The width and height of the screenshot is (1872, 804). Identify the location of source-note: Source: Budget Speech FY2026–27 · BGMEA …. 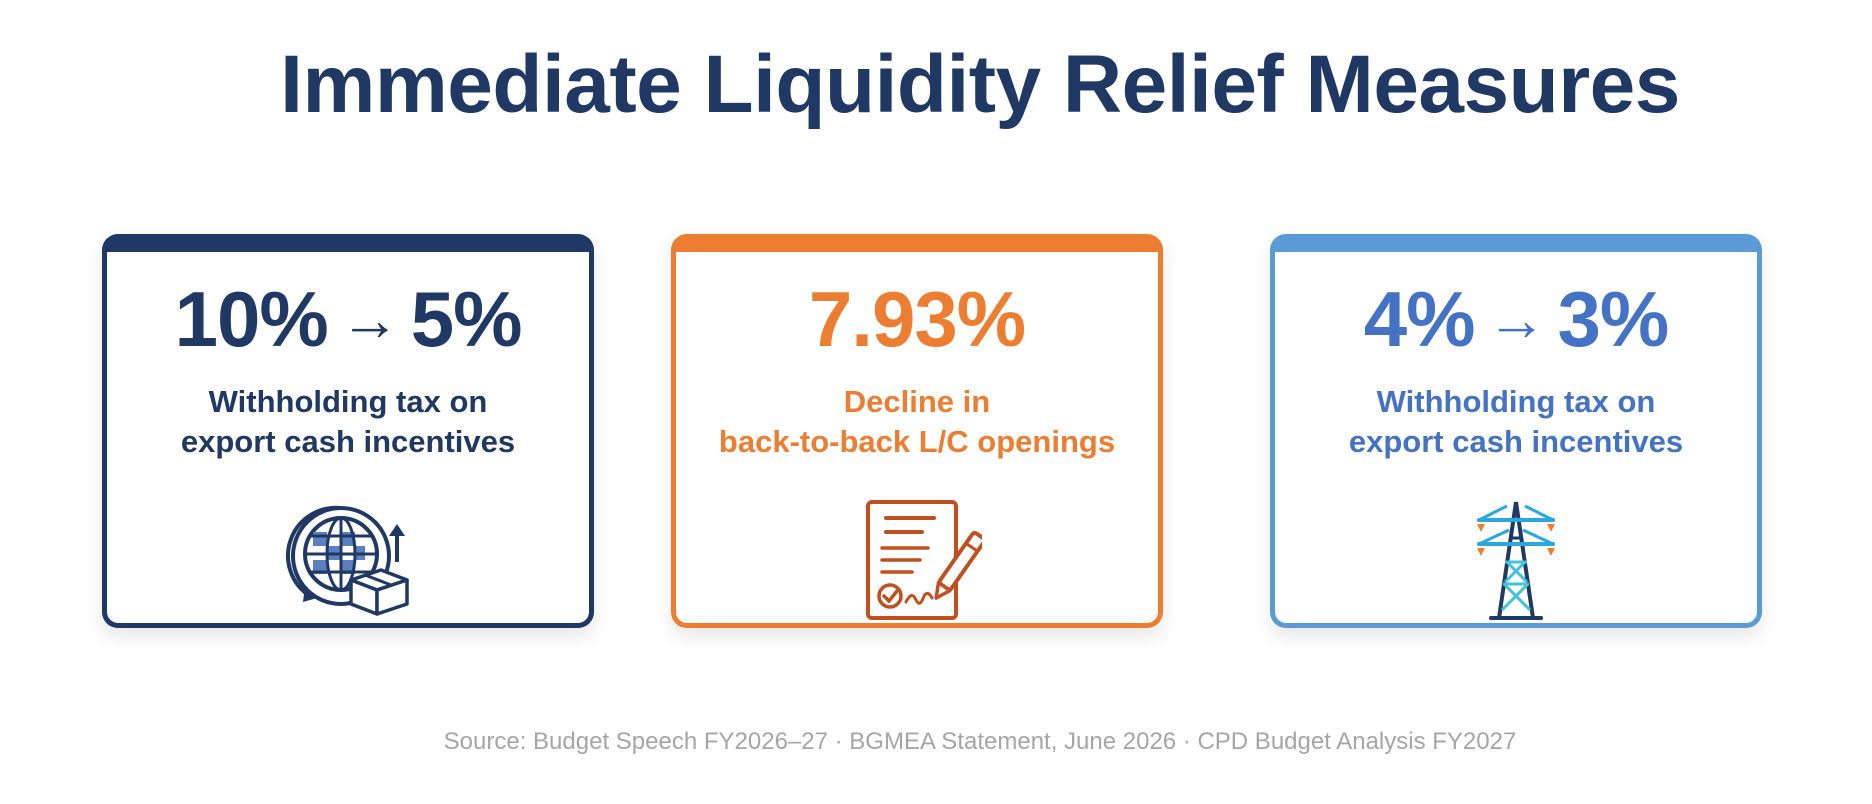
(980, 741).